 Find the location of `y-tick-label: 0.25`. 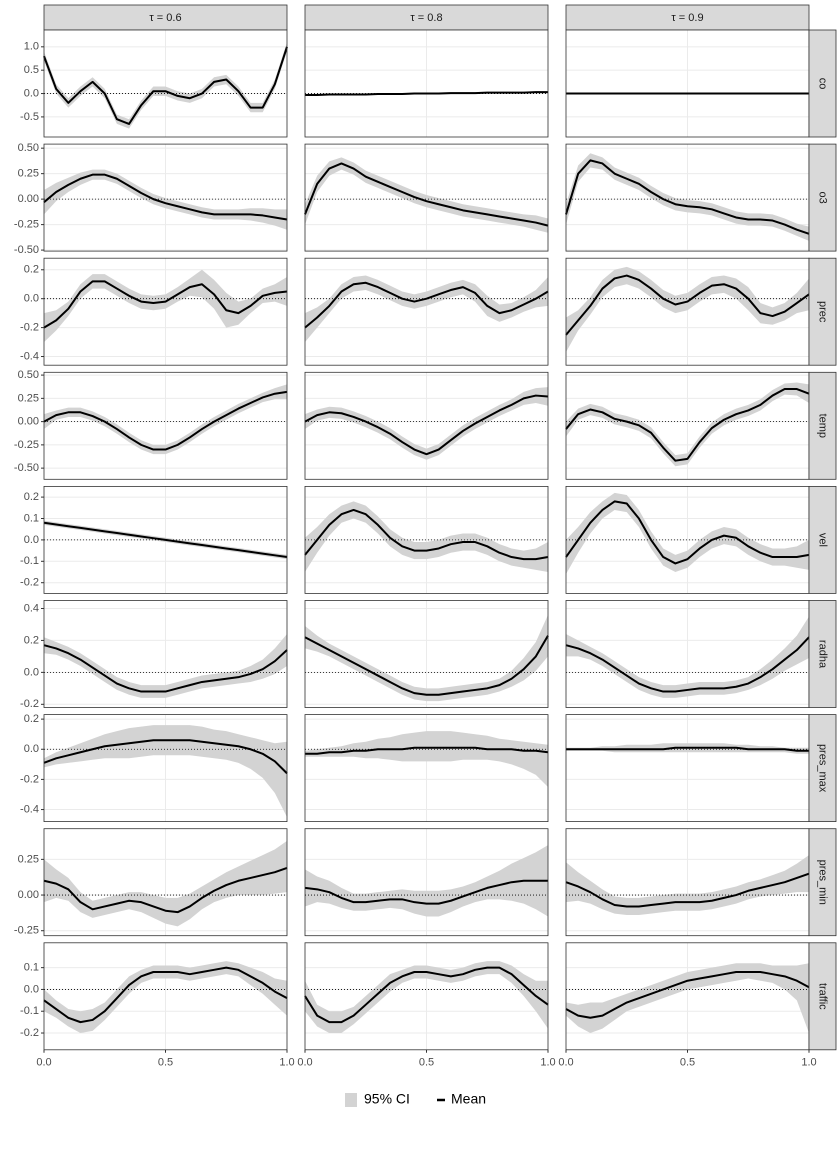

y-tick-label: 0.25 is located at coordinates (28, 174).